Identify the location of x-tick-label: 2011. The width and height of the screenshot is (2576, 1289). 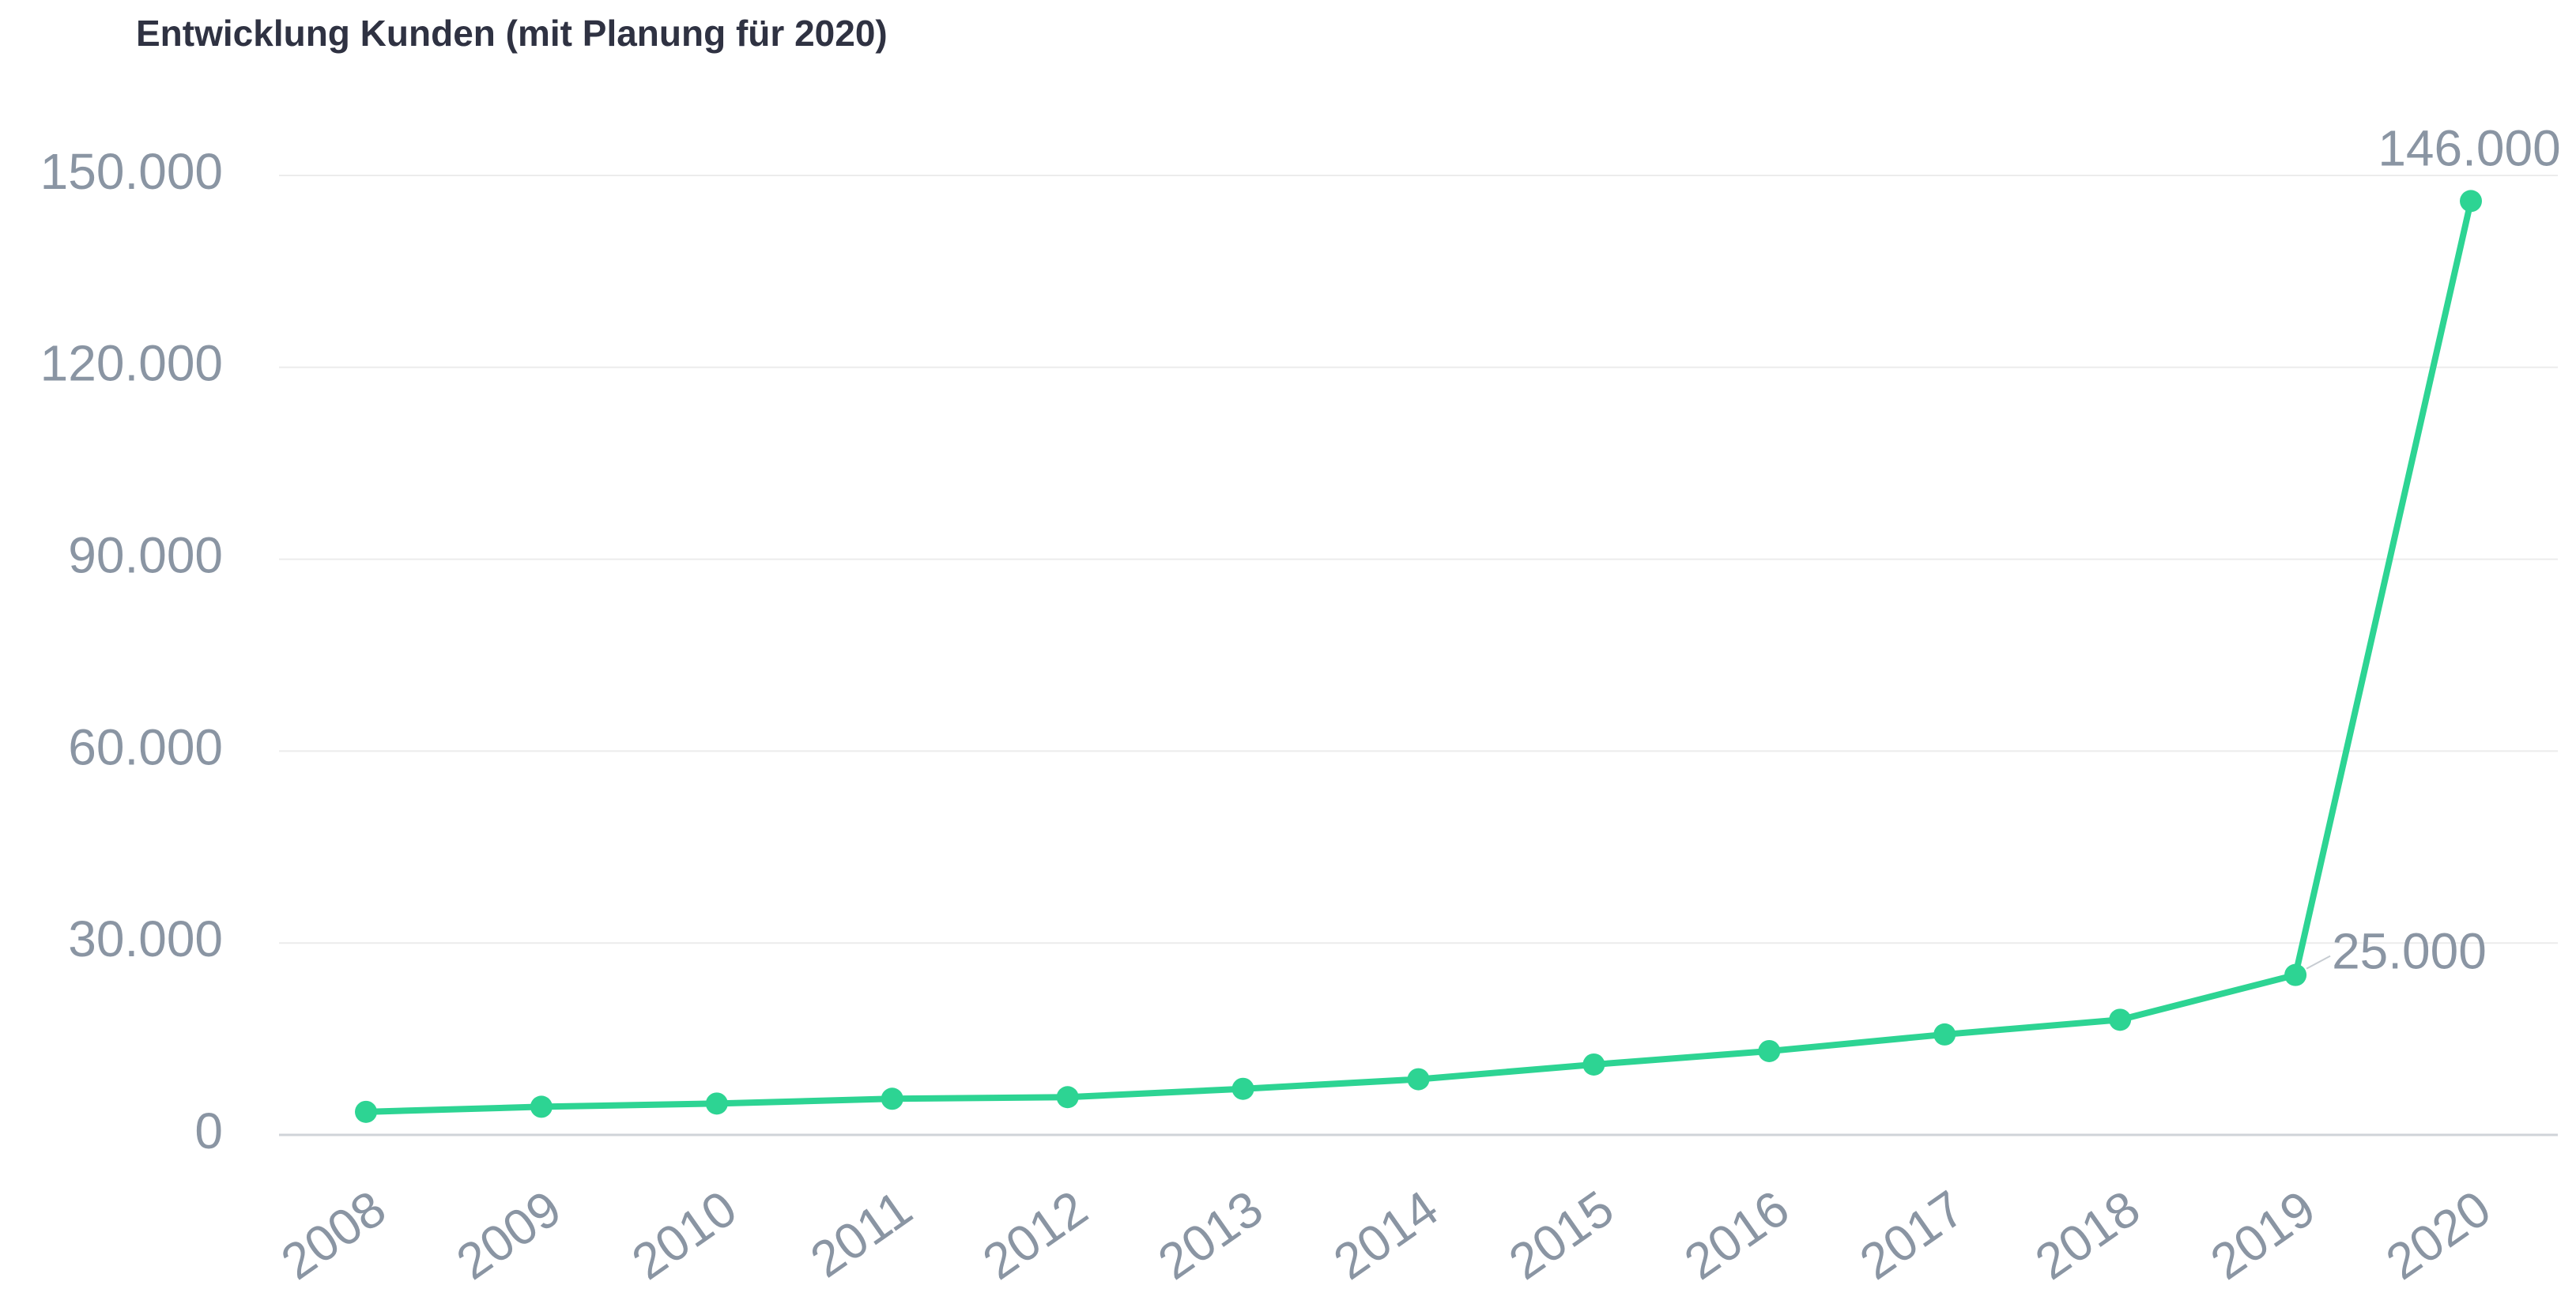
(861, 1233).